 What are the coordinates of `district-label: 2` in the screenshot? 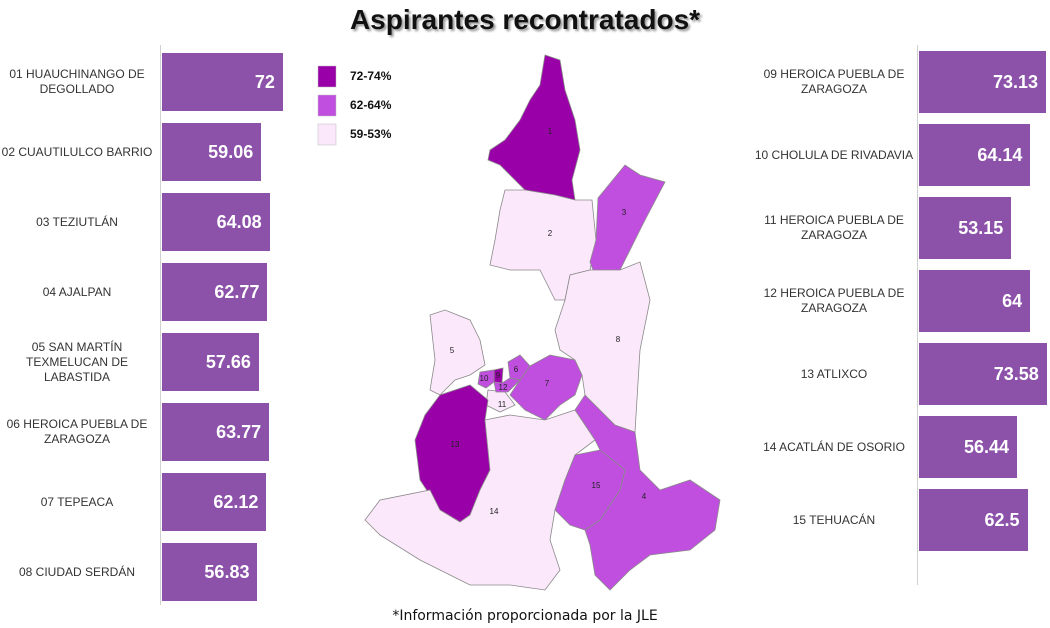 It's located at (550, 233).